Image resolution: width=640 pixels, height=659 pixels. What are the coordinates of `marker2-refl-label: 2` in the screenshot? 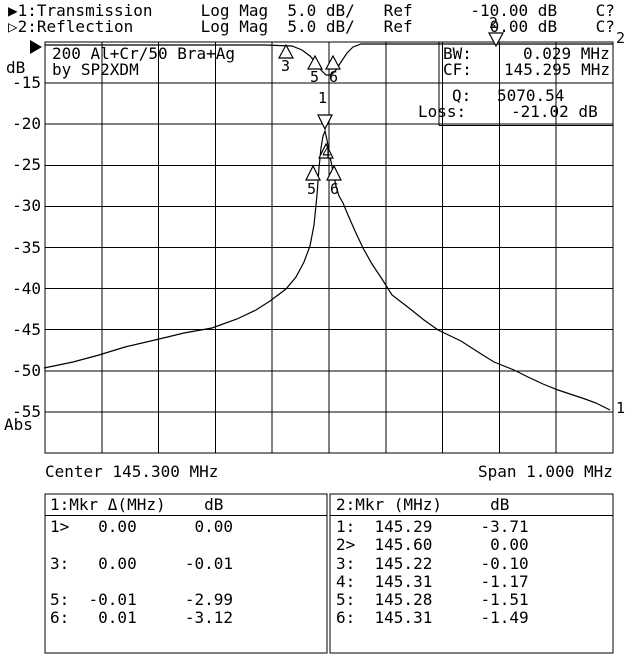 It's located at (494, 23).